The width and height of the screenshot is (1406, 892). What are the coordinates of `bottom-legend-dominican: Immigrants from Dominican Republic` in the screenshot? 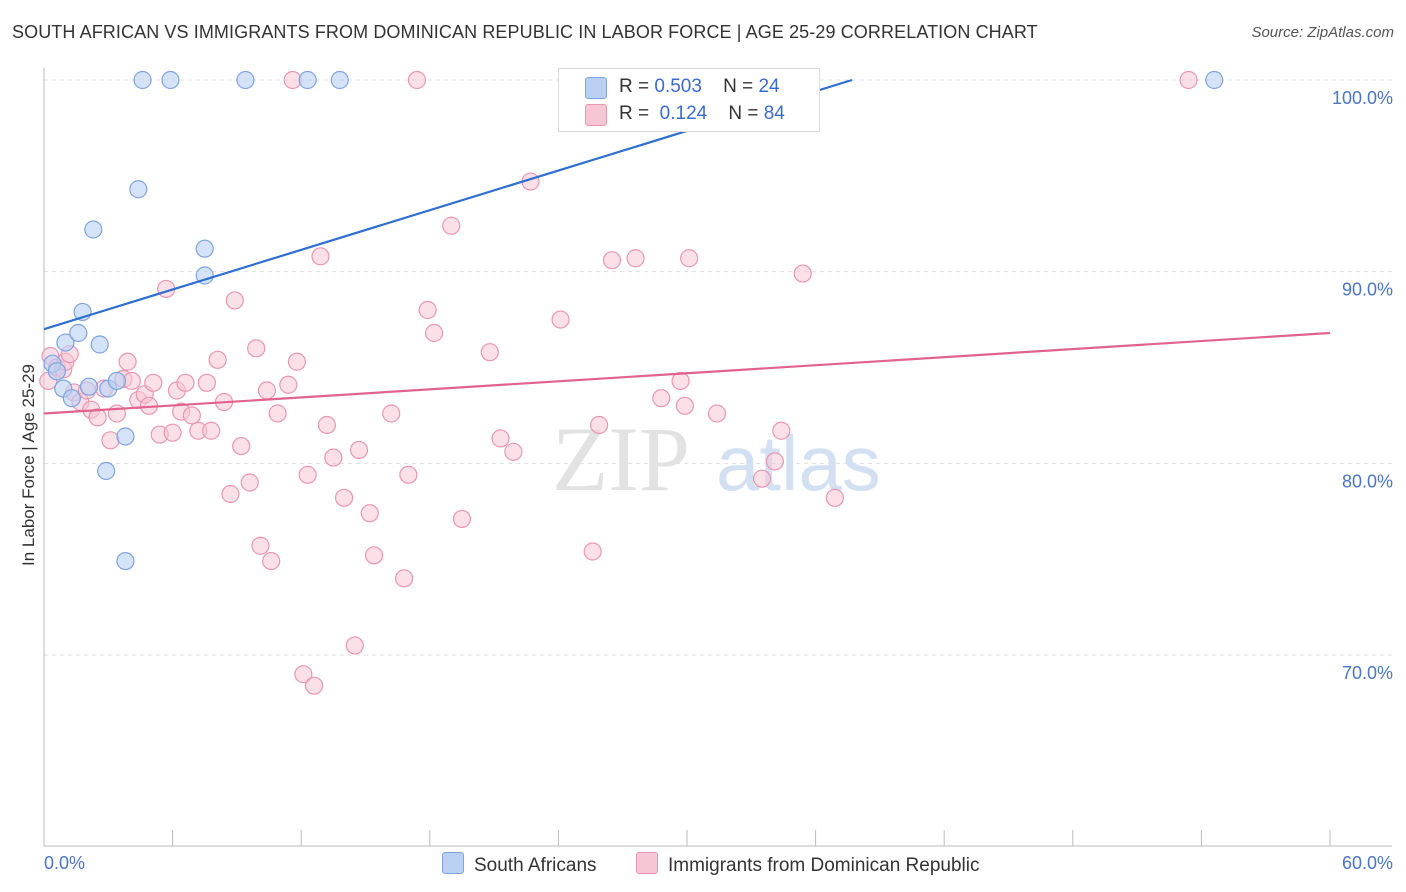 It's located at (808, 864).